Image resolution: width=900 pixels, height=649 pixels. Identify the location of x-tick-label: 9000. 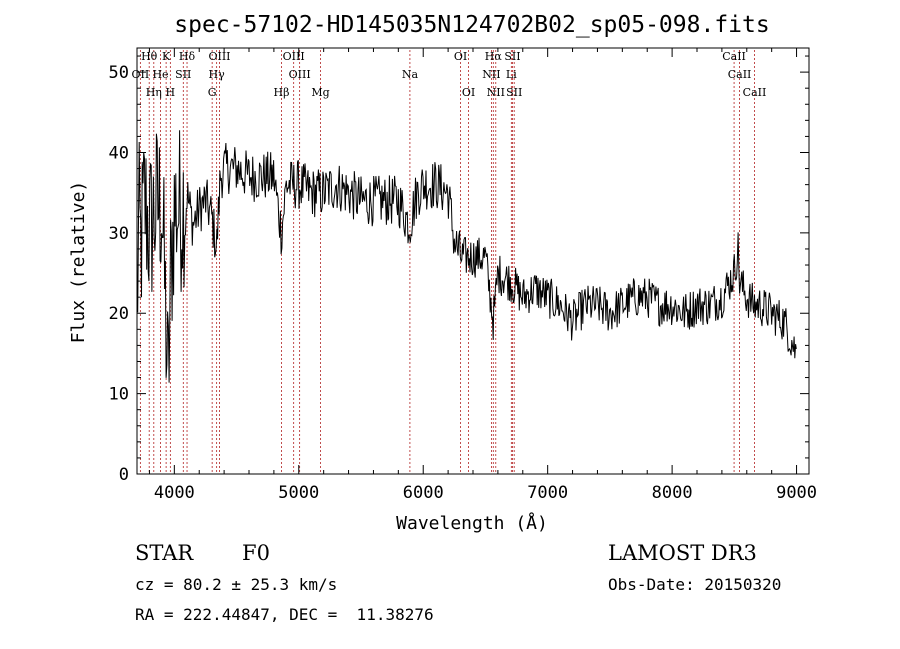
(796, 493).